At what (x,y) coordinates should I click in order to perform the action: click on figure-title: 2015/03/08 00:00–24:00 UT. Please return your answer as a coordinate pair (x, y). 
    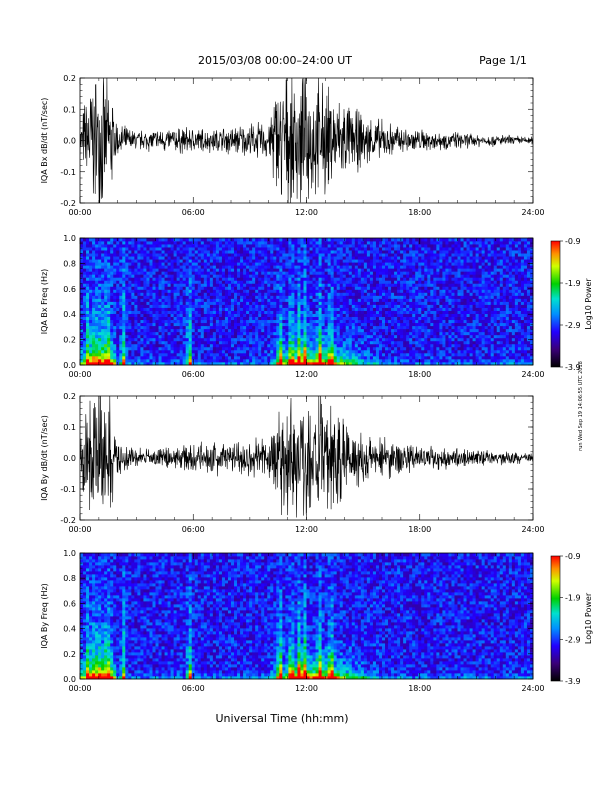
    Looking at the image, I should click on (275, 60).